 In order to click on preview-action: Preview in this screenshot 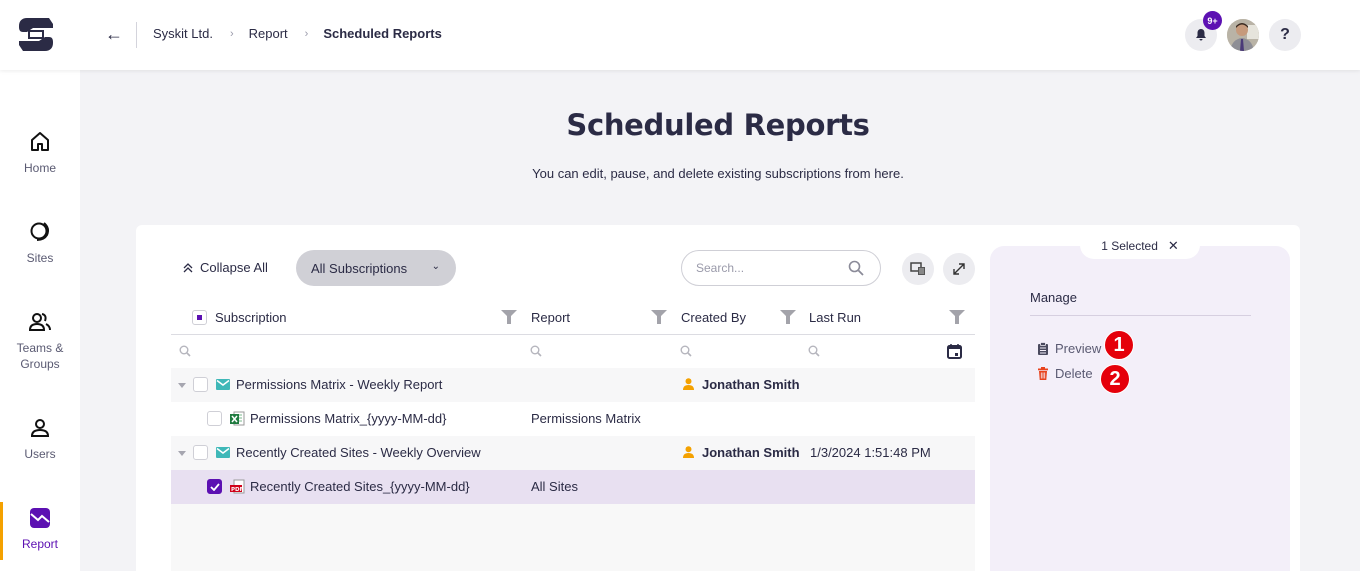, I will do `click(1069, 348)`.